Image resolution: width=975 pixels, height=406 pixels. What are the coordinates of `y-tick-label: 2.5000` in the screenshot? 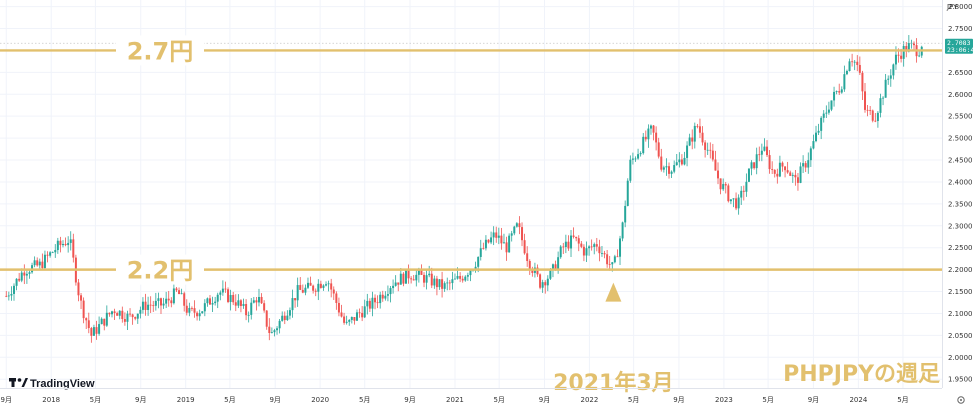 It's located at (960, 139).